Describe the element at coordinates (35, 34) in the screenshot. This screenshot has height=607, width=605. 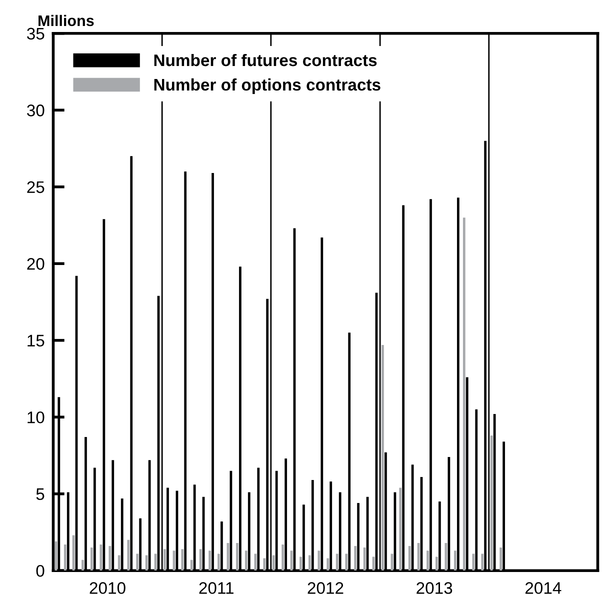
I see `y-tick-label: 35` at that location.